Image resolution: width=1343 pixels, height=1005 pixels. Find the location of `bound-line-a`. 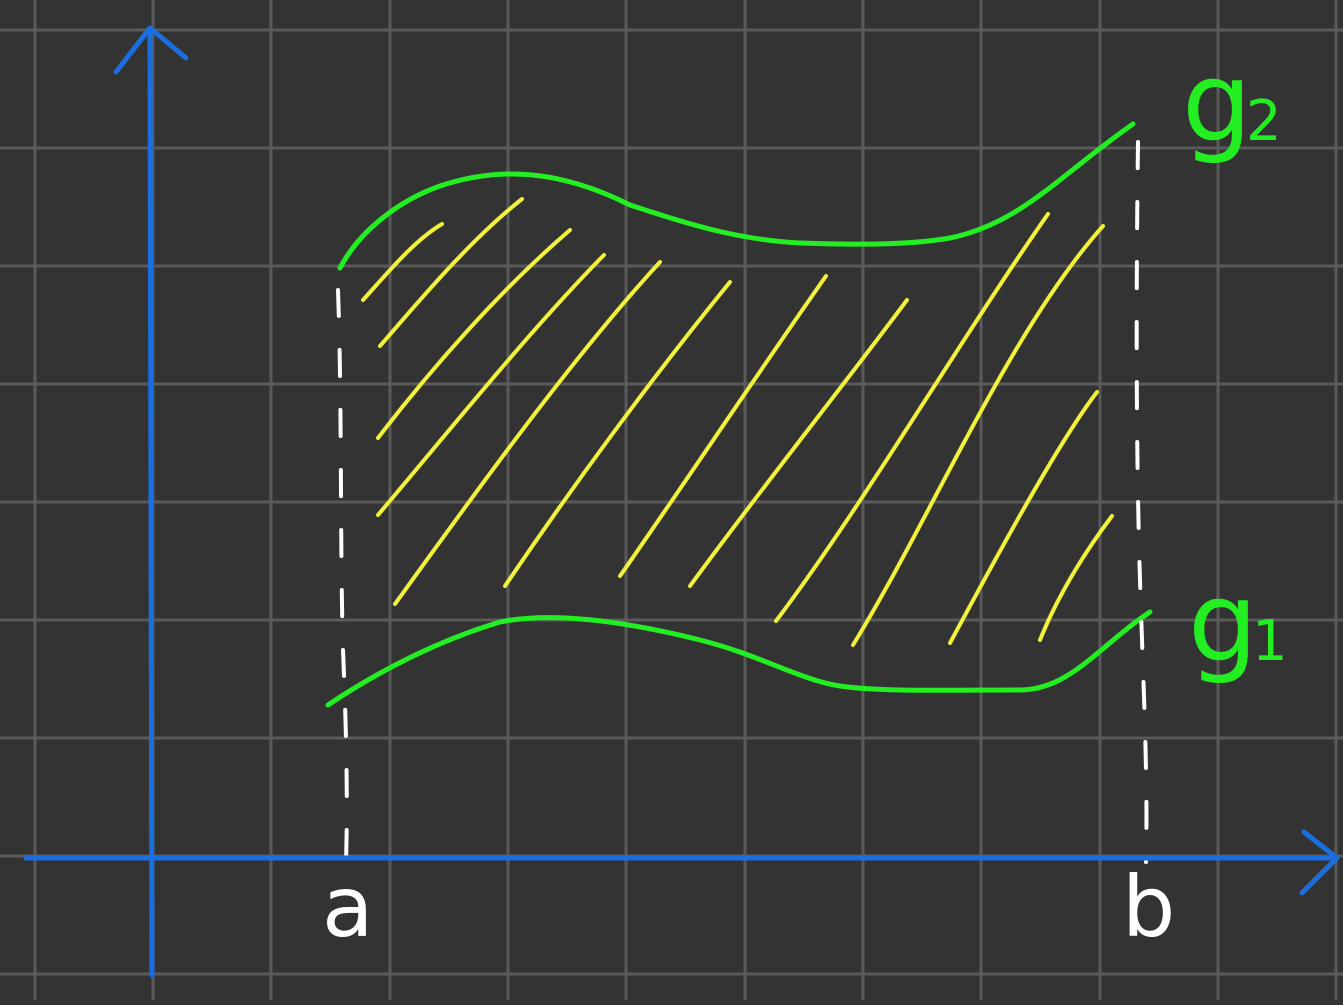

bound-line-a is located at coordinates (342, 576).